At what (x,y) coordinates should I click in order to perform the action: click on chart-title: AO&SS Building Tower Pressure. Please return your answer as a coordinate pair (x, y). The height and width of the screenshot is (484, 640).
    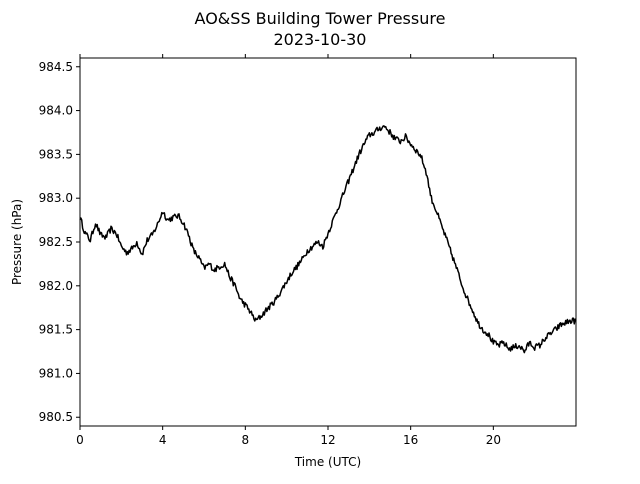
    Looking at the image, I should click on (320, 18).